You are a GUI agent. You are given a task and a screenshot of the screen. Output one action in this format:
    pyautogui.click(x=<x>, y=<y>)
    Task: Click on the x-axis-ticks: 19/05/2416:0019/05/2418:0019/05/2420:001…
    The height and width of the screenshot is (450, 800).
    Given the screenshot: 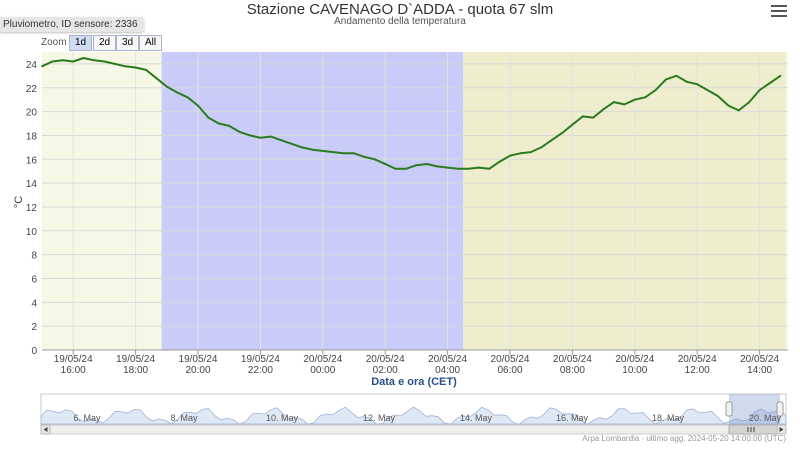 What is the action you would take?
    pyautogui.click(x=415, y=362)
    